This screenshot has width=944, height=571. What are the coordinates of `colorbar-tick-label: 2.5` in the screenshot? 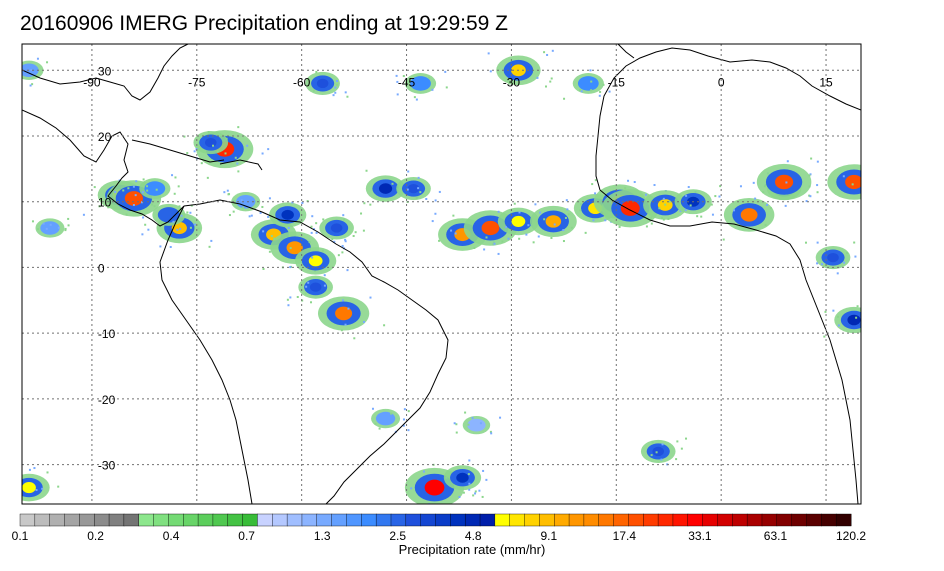 It's located at (397, 536).